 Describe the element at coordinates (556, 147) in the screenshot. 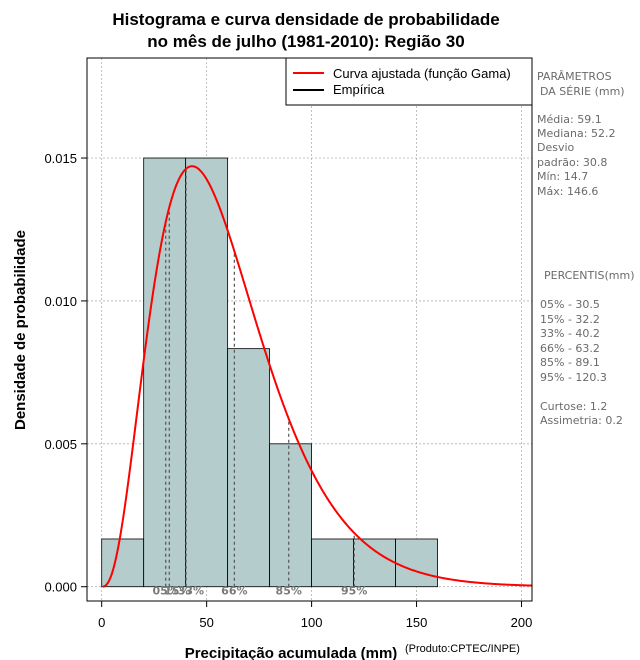

I see `stat-desvio-label: Desvio` at that location.